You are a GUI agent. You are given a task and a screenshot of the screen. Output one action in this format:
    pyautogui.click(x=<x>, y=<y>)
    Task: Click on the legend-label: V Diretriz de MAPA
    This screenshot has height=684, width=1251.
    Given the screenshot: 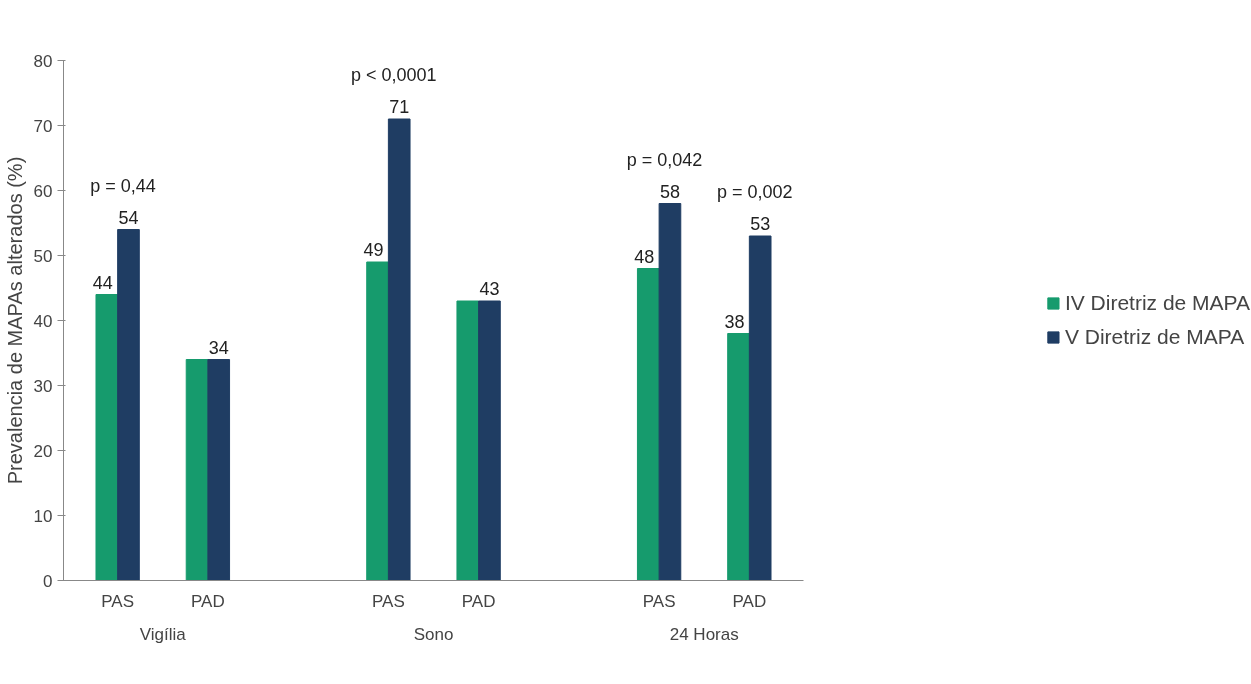 What is the action you would take?
    pyautogui.click(x=1154, y=337)
    